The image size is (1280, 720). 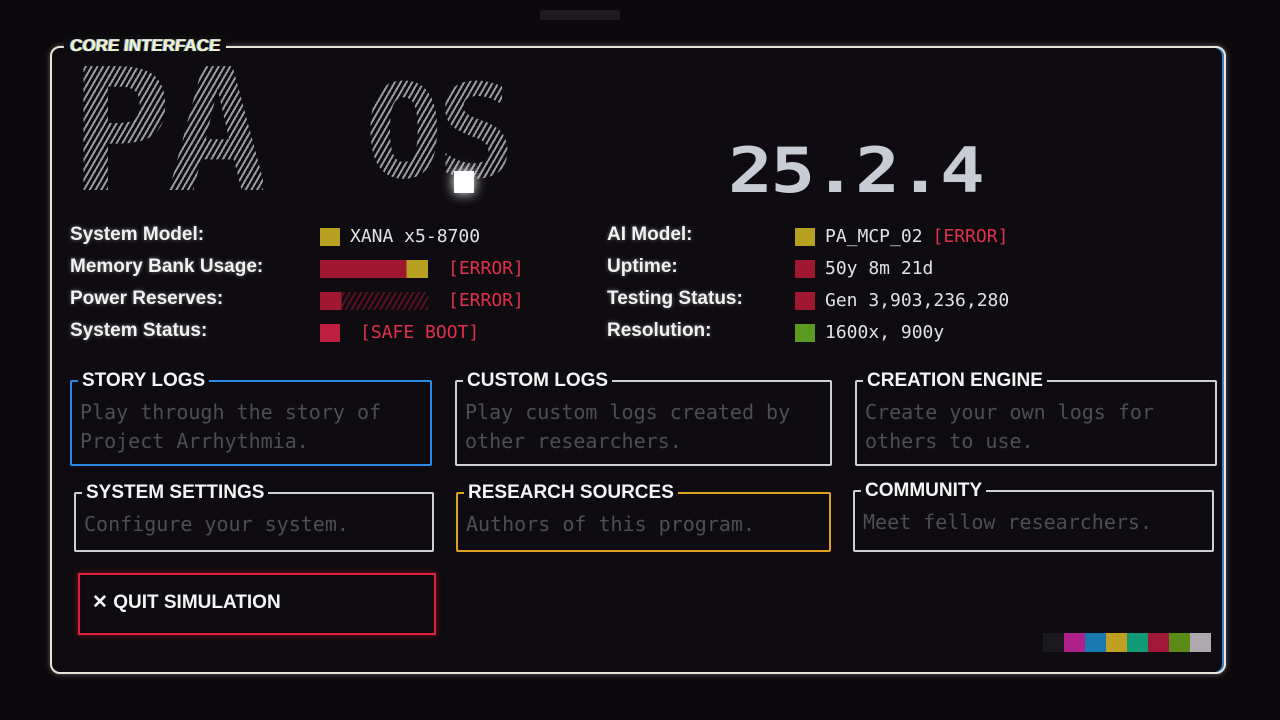 What do you see at coordinates (856, 170) in the screenshot?
I see `version-number: 25.2.4` at bounding box center [856, 170].